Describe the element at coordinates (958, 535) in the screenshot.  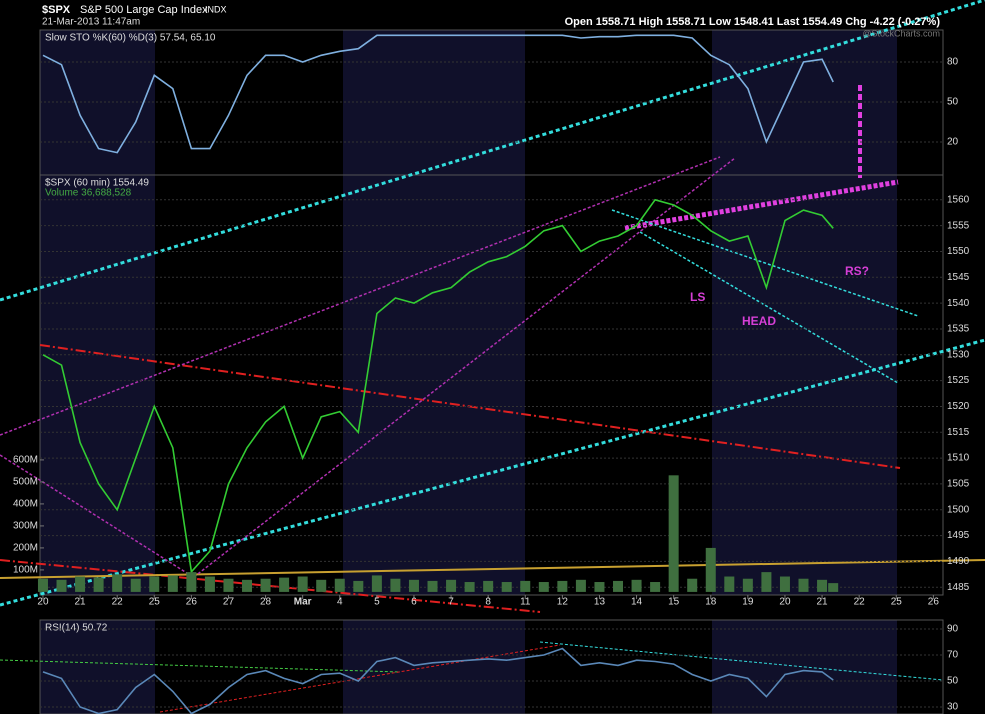
I see `y-tick-label: 1495` at that location.